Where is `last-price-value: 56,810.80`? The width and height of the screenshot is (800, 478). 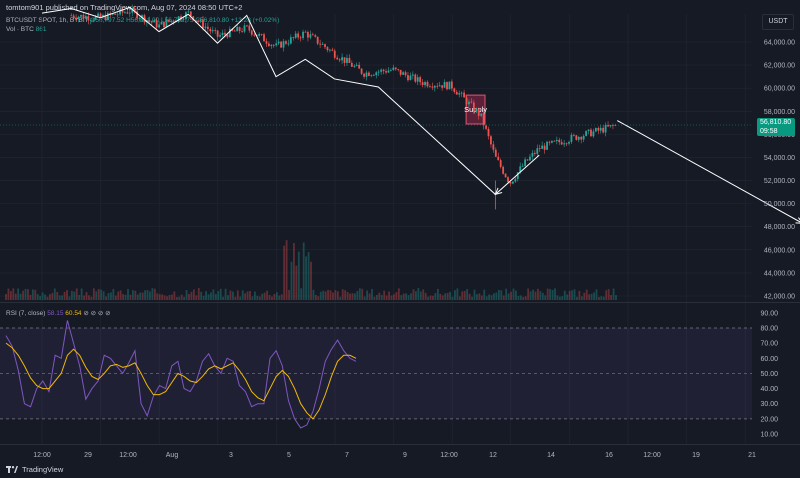
last-price-value: 56,810.80 is located at coordinates (776, 122).